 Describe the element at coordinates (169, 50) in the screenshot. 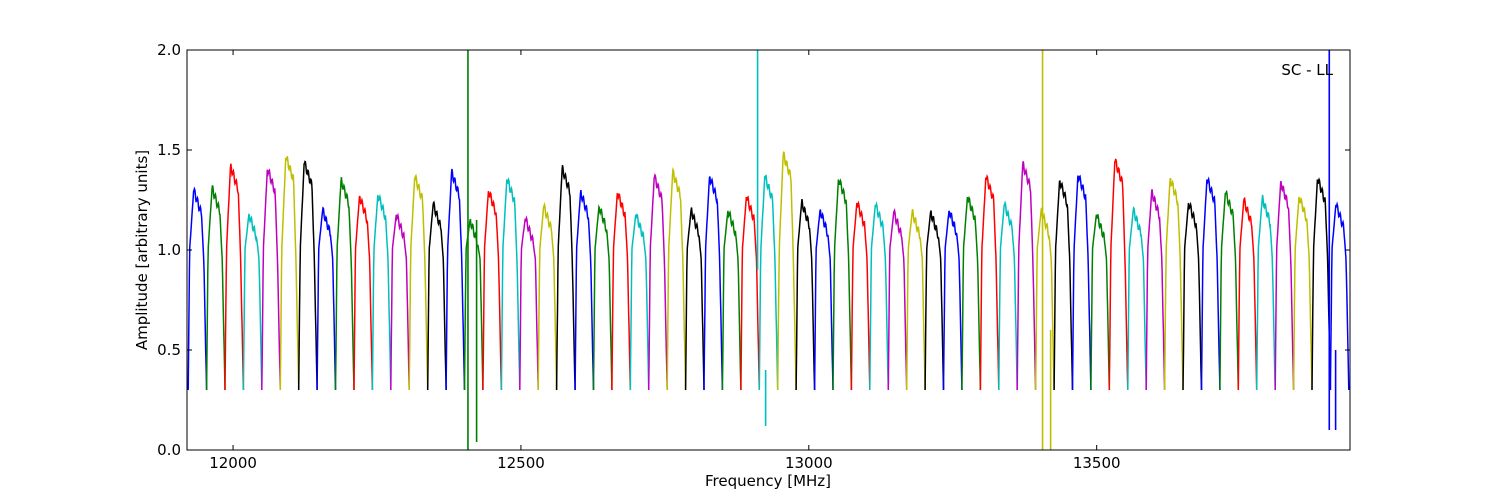

I see `y-tick-label: 2.0` at that location.